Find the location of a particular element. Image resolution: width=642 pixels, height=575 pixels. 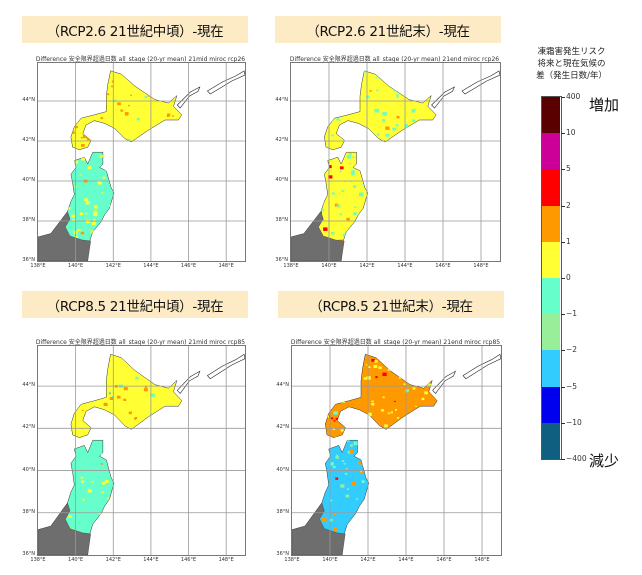

colorbar-segment is located at coordinates (551, 441).